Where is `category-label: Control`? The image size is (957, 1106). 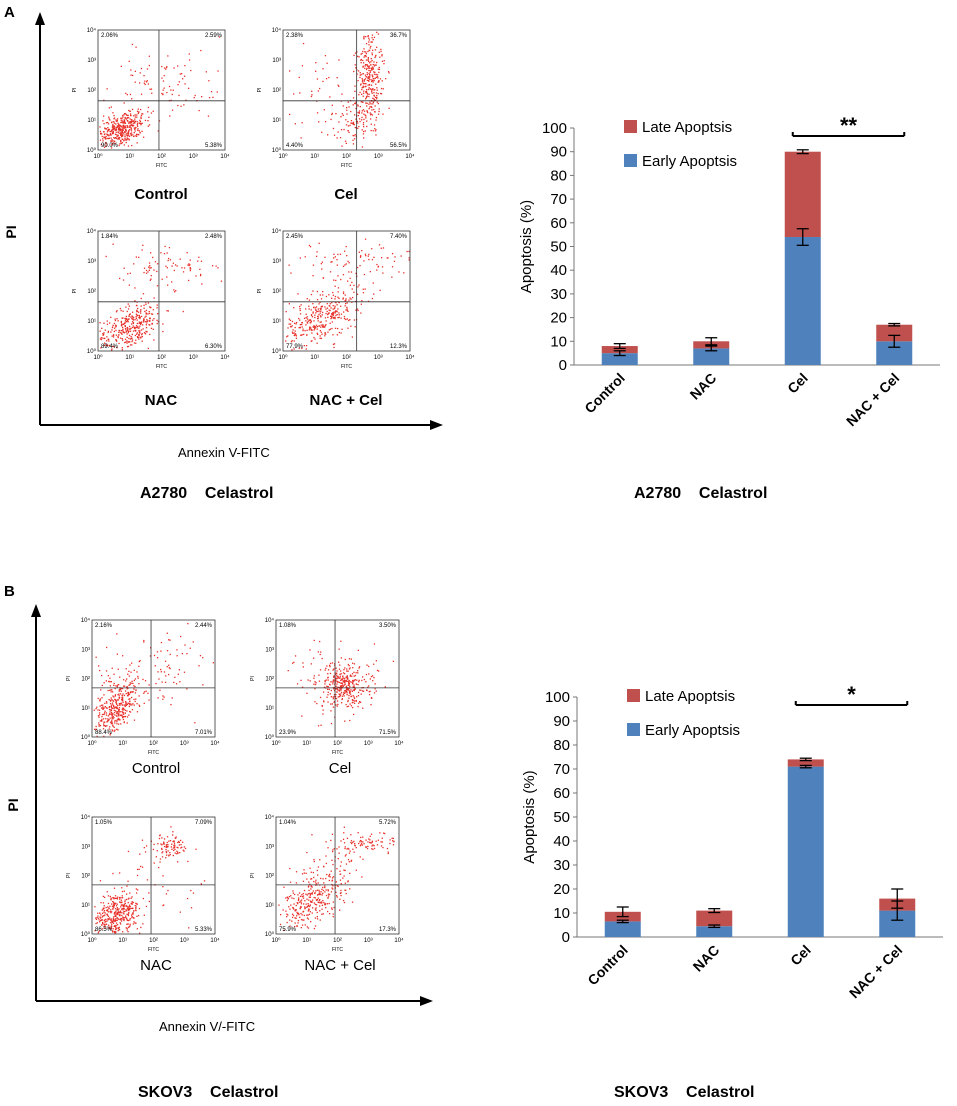
category-label: Control is located at coordinates (604, 393).